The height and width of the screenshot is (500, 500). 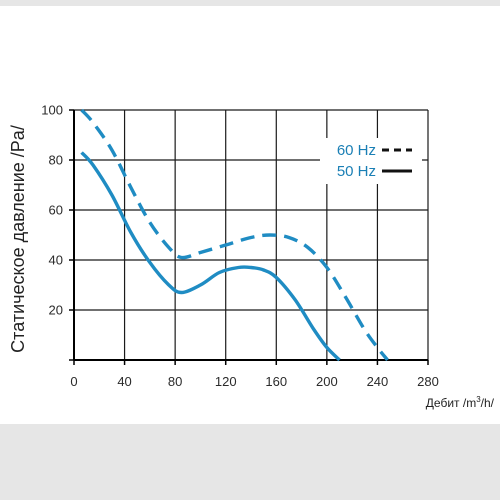 What do you see at coordinates (175, 381) in the screenshot?
I see `x-tick-label: 80` at bounding box center [175, 381].